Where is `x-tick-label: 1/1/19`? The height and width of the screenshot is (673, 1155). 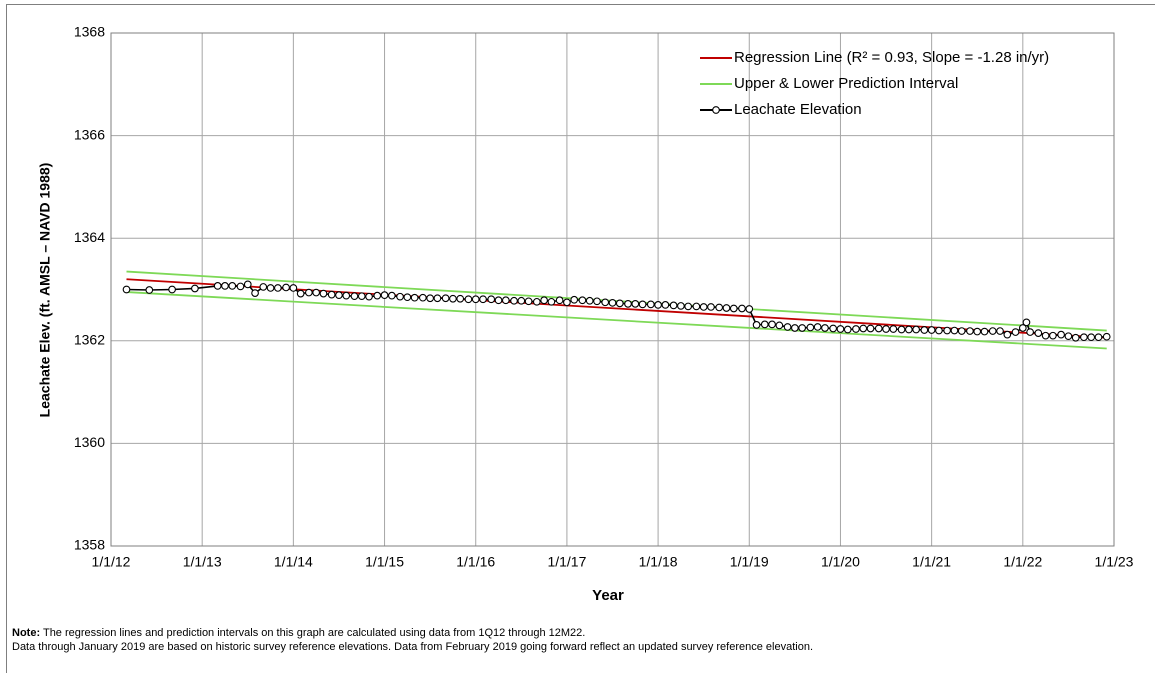 x-tick-label: 1/1/19 is located at coordinates (749, 562).